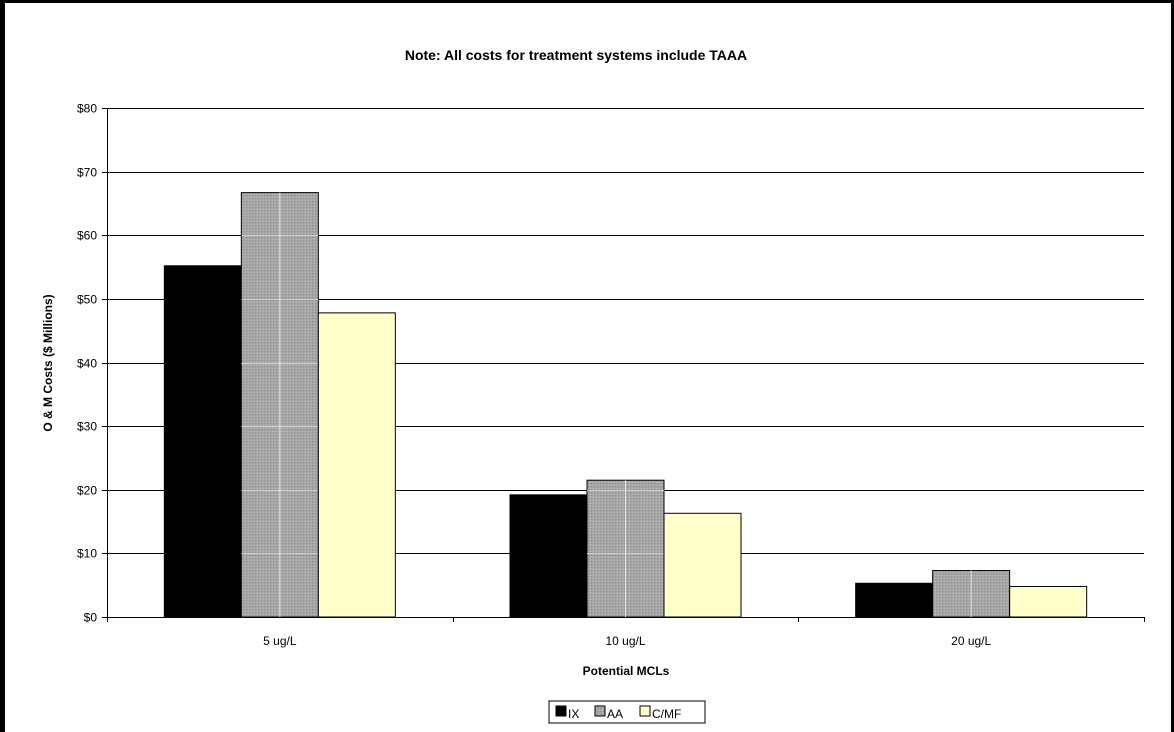 The width and height of the screenshot is (1174, 732). What do you see at coordinates (87, 109) in the screenshot?
I see `y-tick-label: $80` at bounding box center [87, 109].